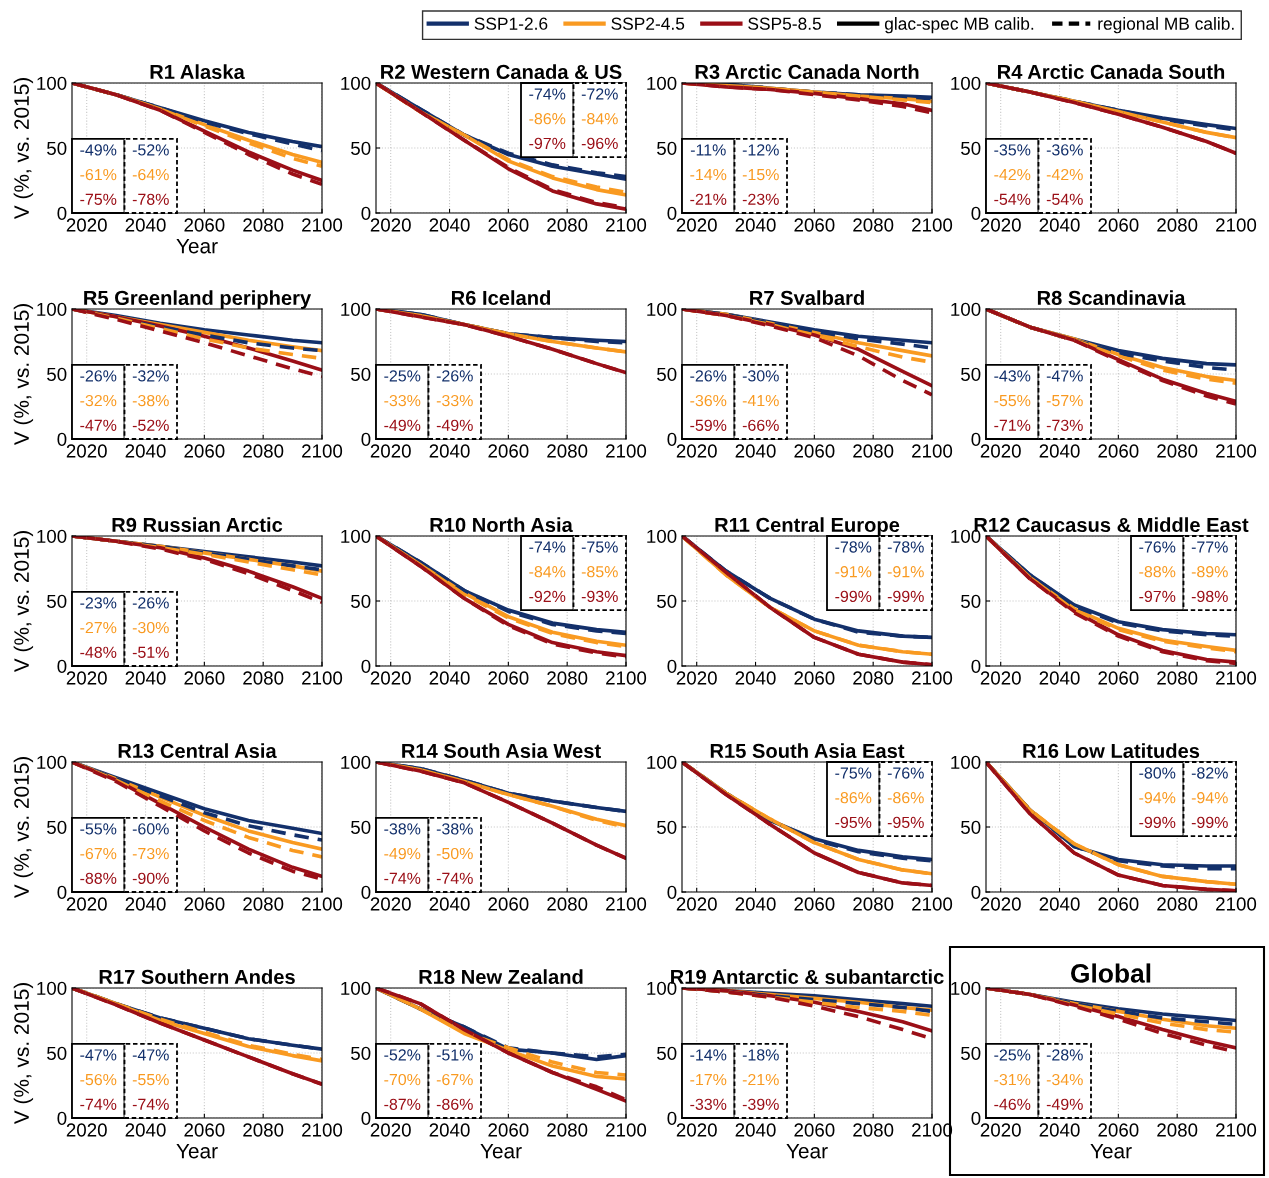 The width and height of the screenshot is (1269, 1178). I want to click on annotation: -42%, so click(1012, 174).